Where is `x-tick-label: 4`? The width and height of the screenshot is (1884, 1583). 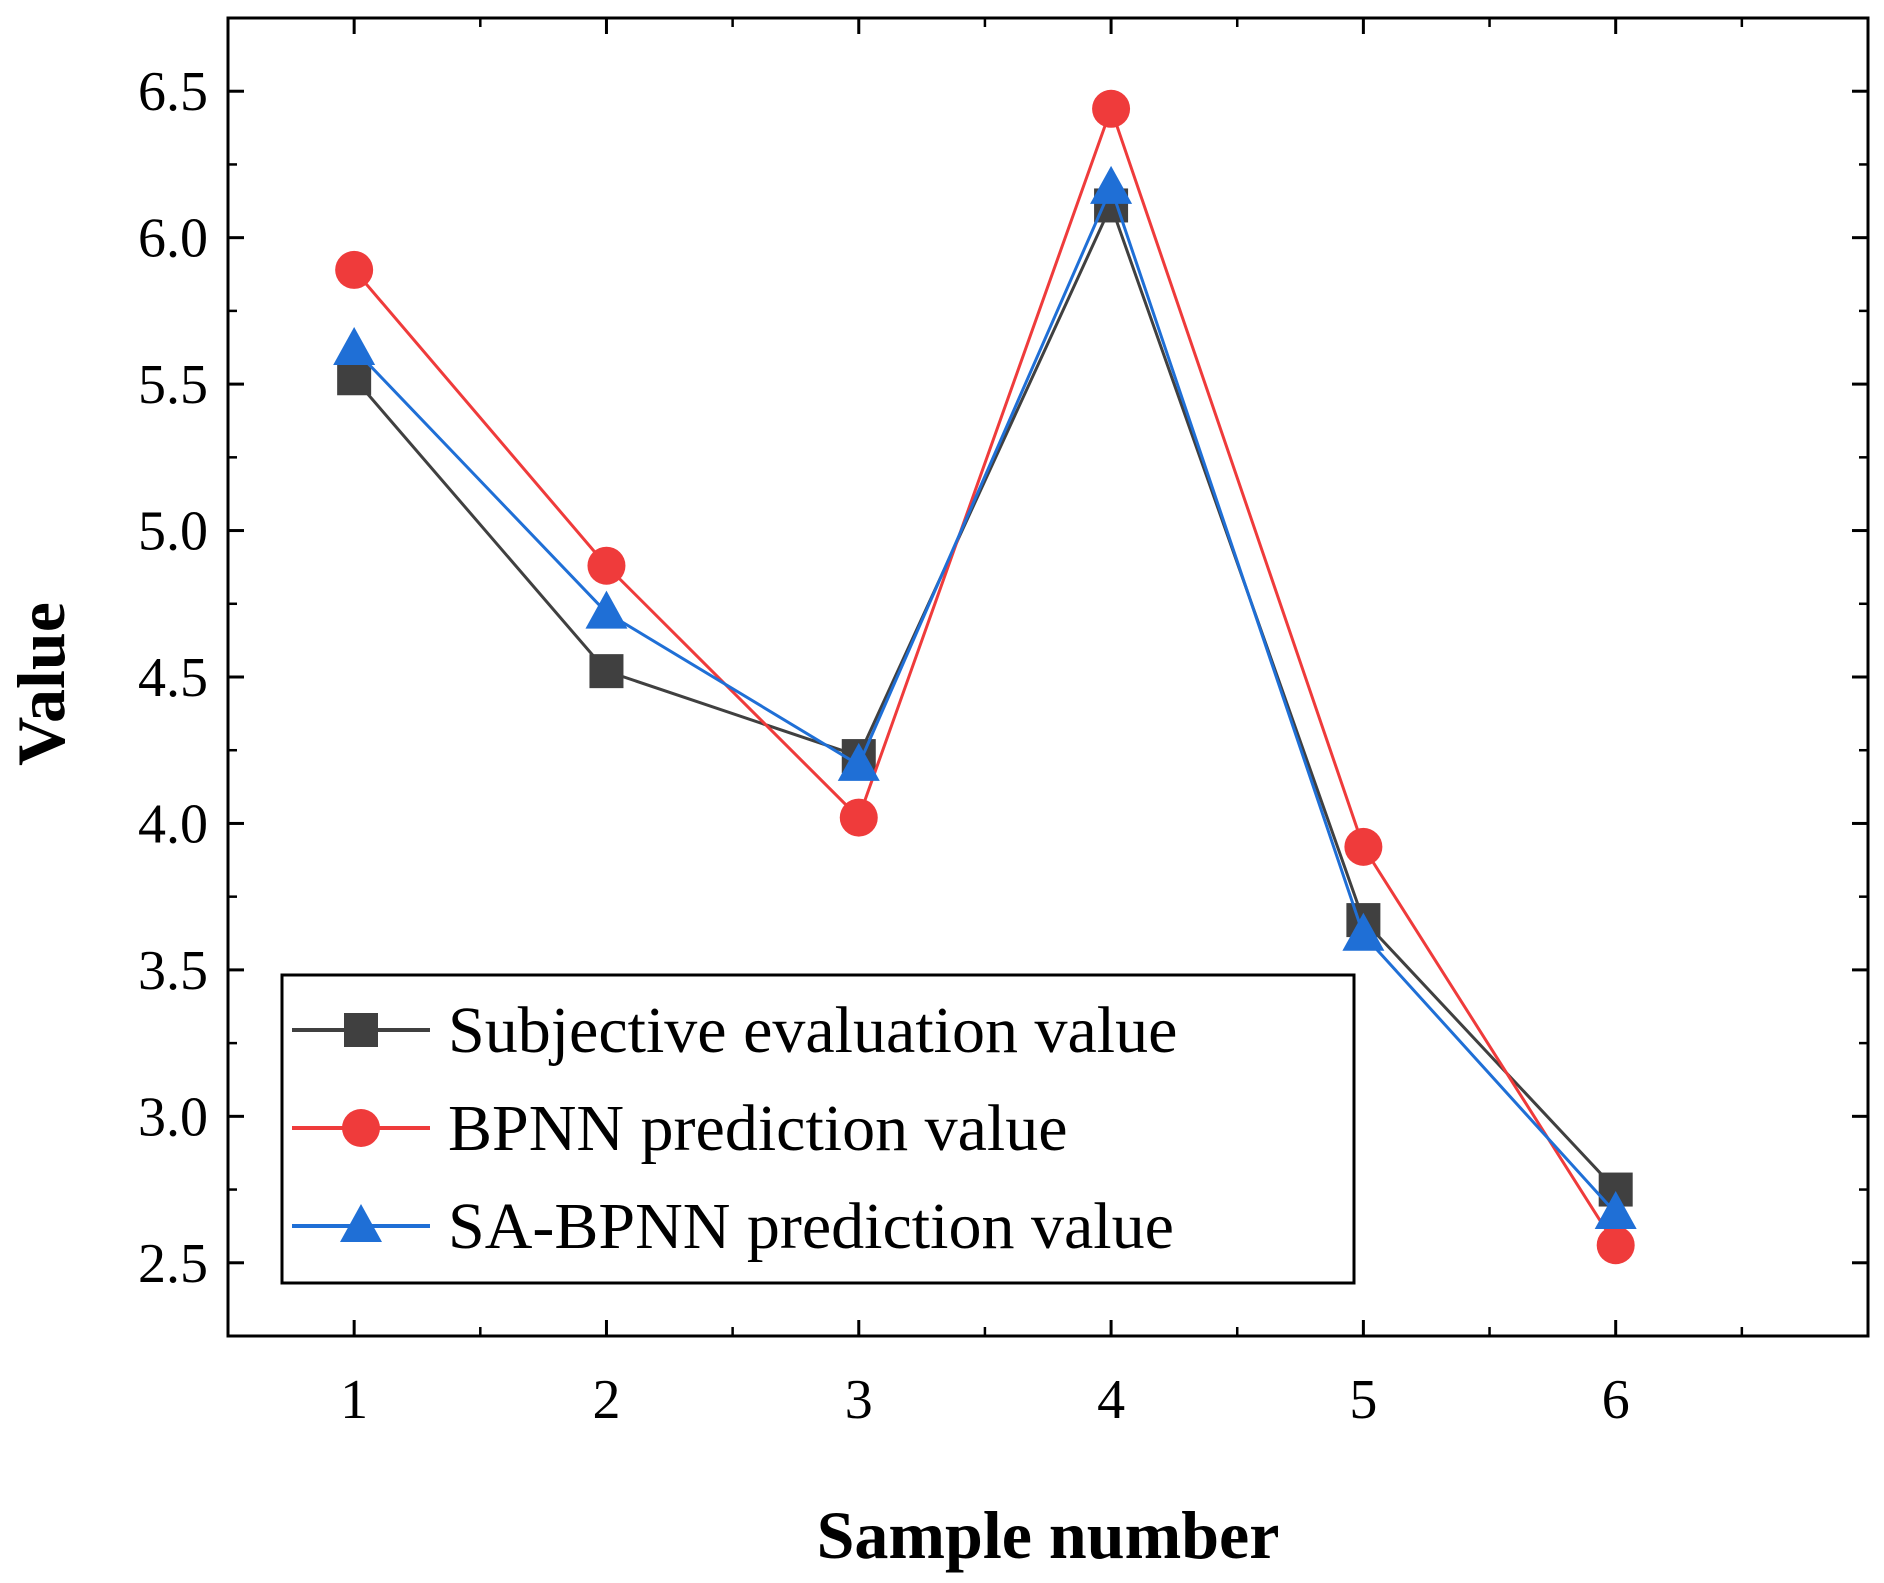 x-tick-label: 4 is located at coordinates (1111, 1400).